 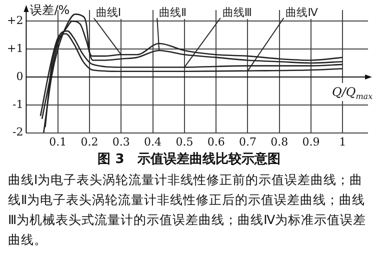 I want to click on y-tick-label: -2, so click(x=18, y=132).